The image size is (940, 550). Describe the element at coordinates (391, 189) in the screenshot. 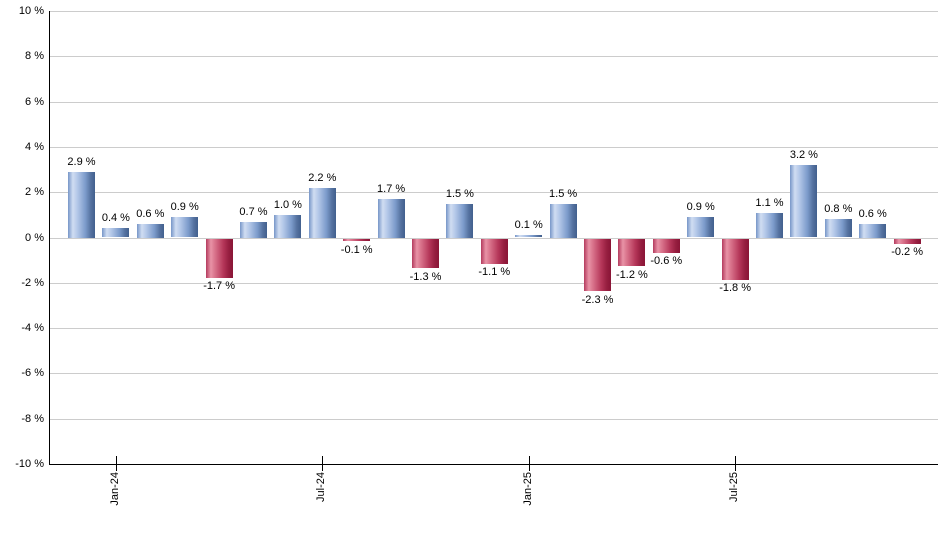

I see `bar-value-label: 1.7 %` at that location.